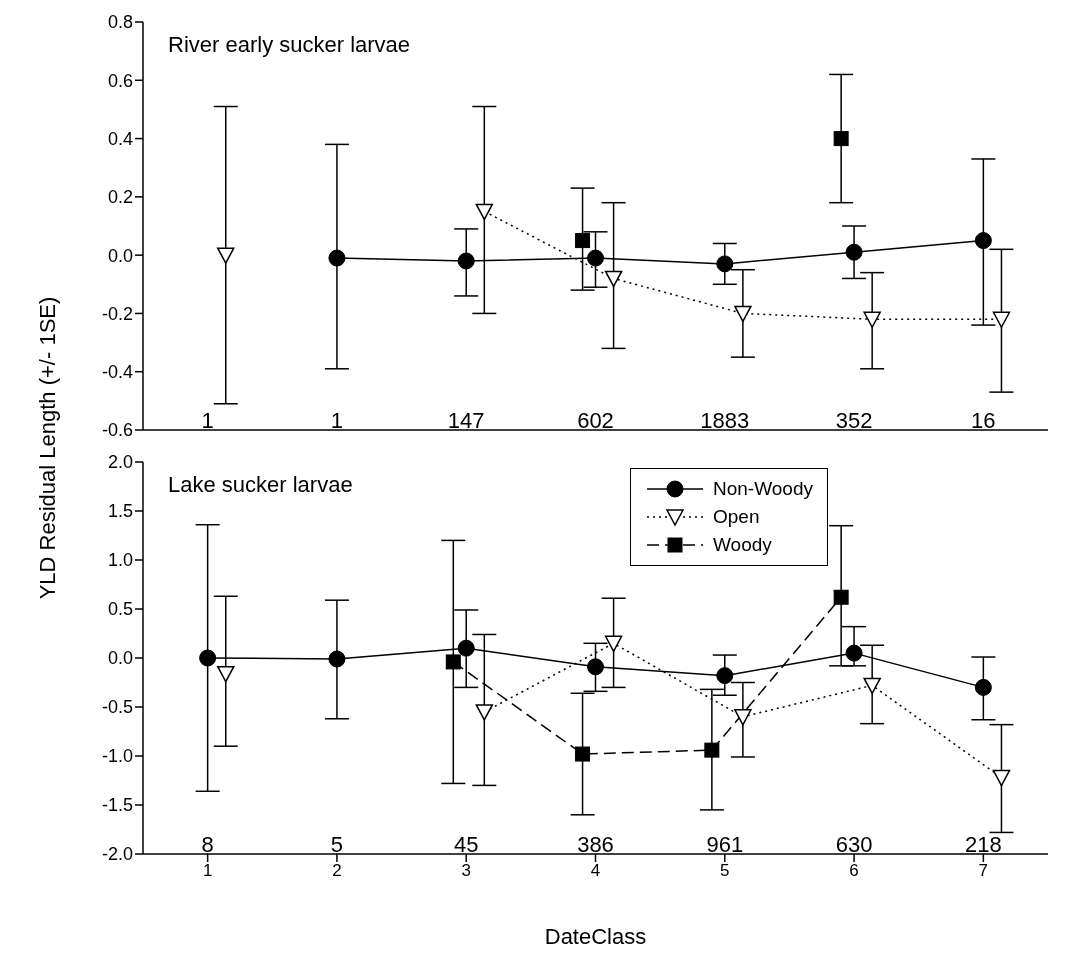 This screenshot has width=1065, height=976. What do you see at coordinates (763, 489) in the screenshot?
I see `legend-label: Non-Woody` at bounding box center [763, 489].